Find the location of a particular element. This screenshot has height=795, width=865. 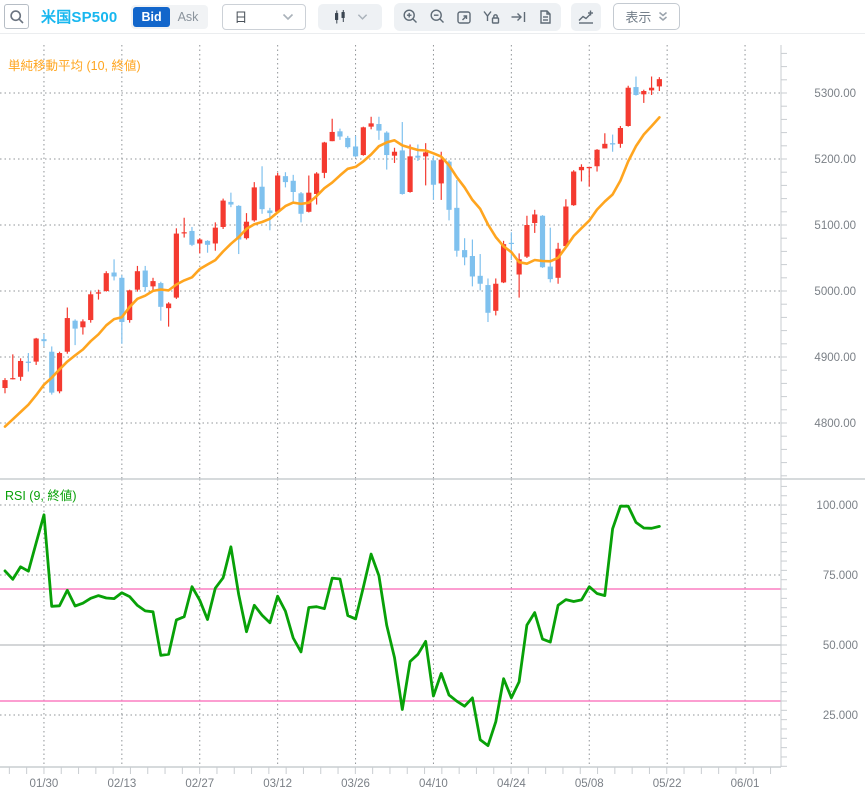

display-settings-label: 表示 is located at coordinates (638, 17).